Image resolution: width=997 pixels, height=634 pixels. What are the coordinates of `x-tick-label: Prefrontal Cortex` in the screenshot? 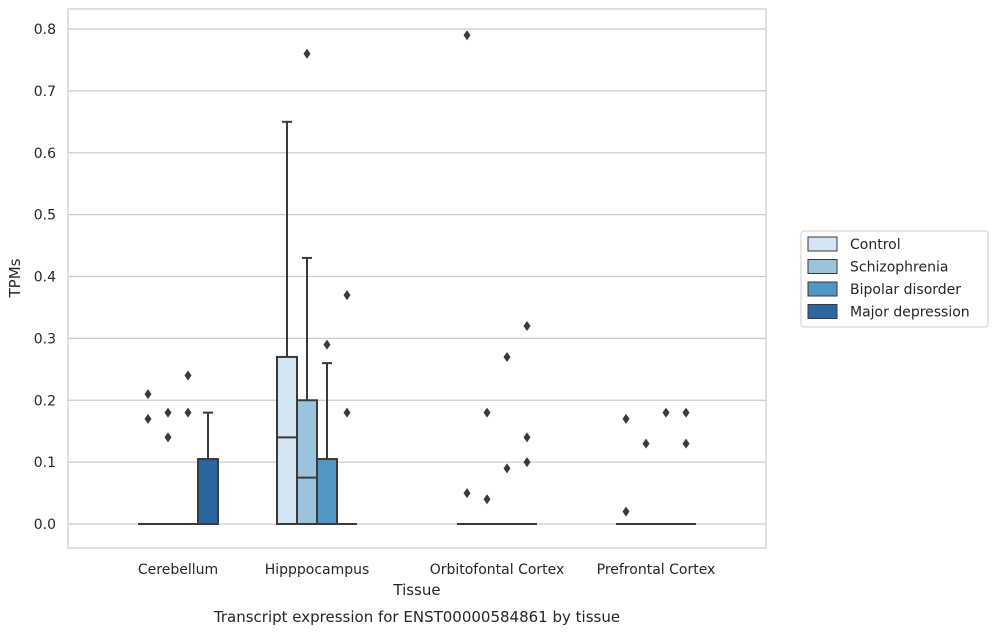 It's located at (656, 570).